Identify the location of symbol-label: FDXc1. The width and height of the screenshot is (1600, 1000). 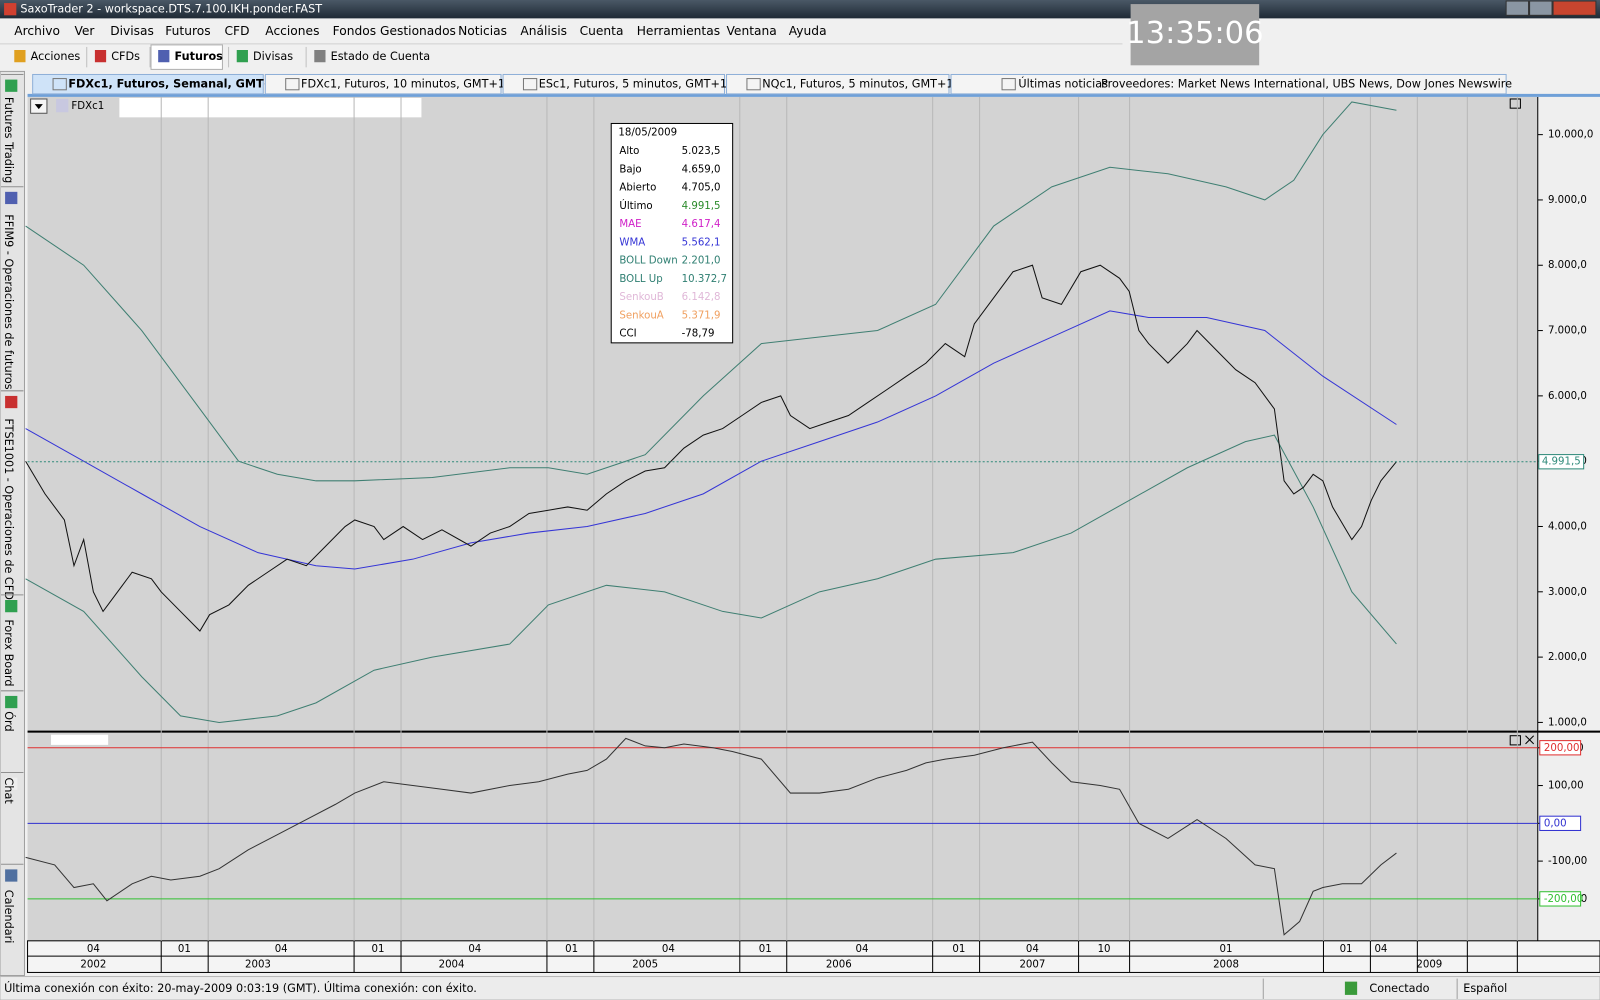
(87, 106).